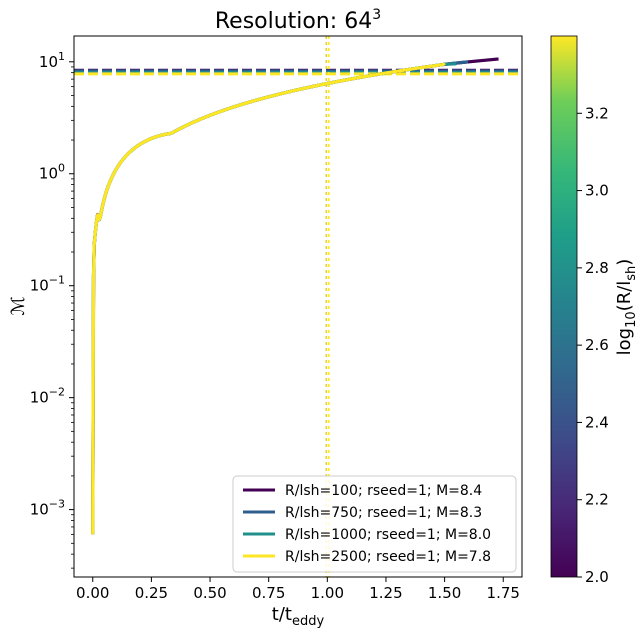 The image size is (643, 636). What do you see at coordinates (327, 593) in the screenshot?
I see `x-tick-label: 1.00` at bounding box center [327, 593].